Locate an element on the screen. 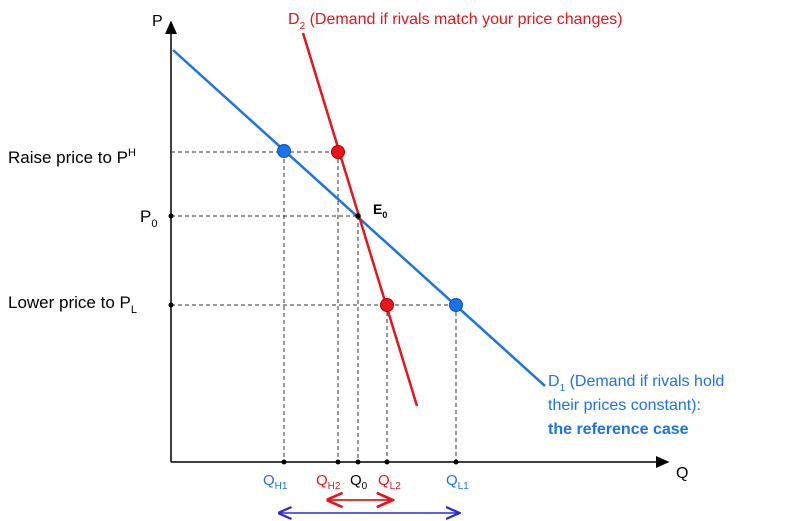 The image size is (800, 521). tick-dot-qh1 is located at coordinates (284, 462).